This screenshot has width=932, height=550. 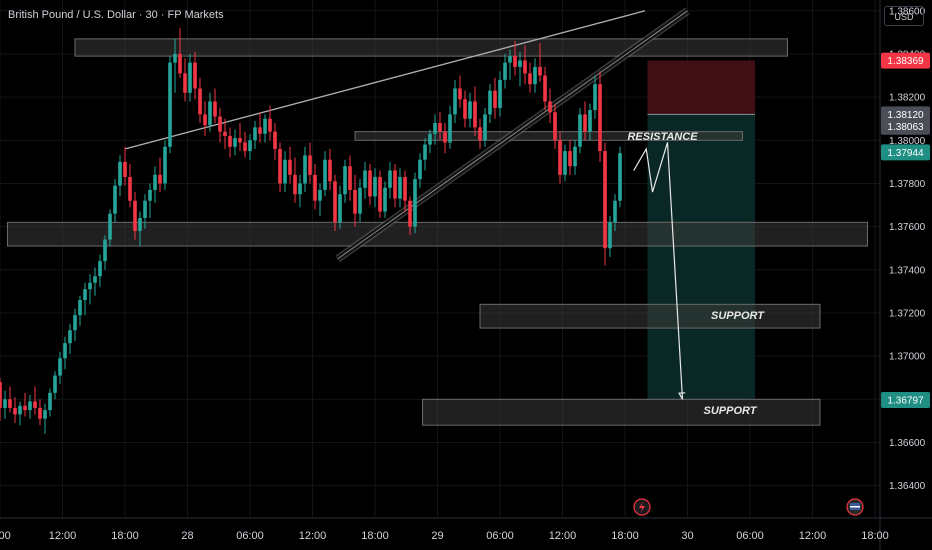 What do you see at coordinates (855, 507) in the screenshot?
I see `flag-stripe-icon` at bounding box center [855, 507].